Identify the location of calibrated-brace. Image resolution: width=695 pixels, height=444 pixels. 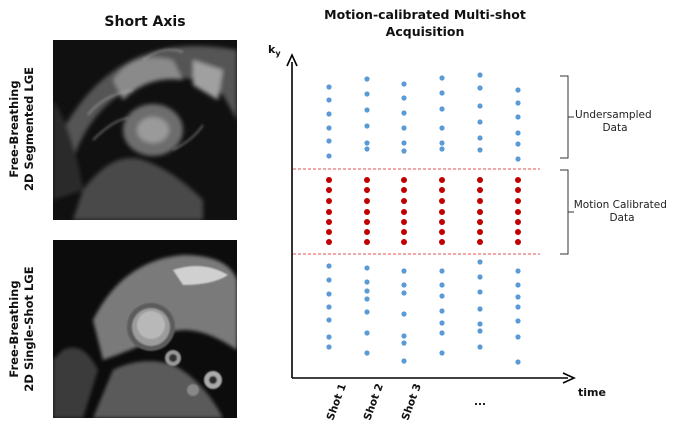
(567, 212).